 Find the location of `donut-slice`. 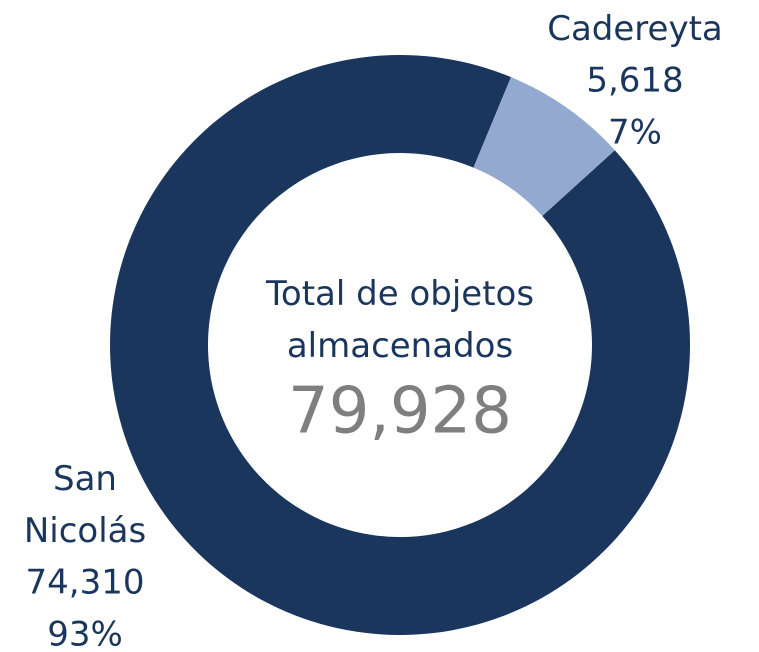

donut-slice is located at coordinates (544, 147).